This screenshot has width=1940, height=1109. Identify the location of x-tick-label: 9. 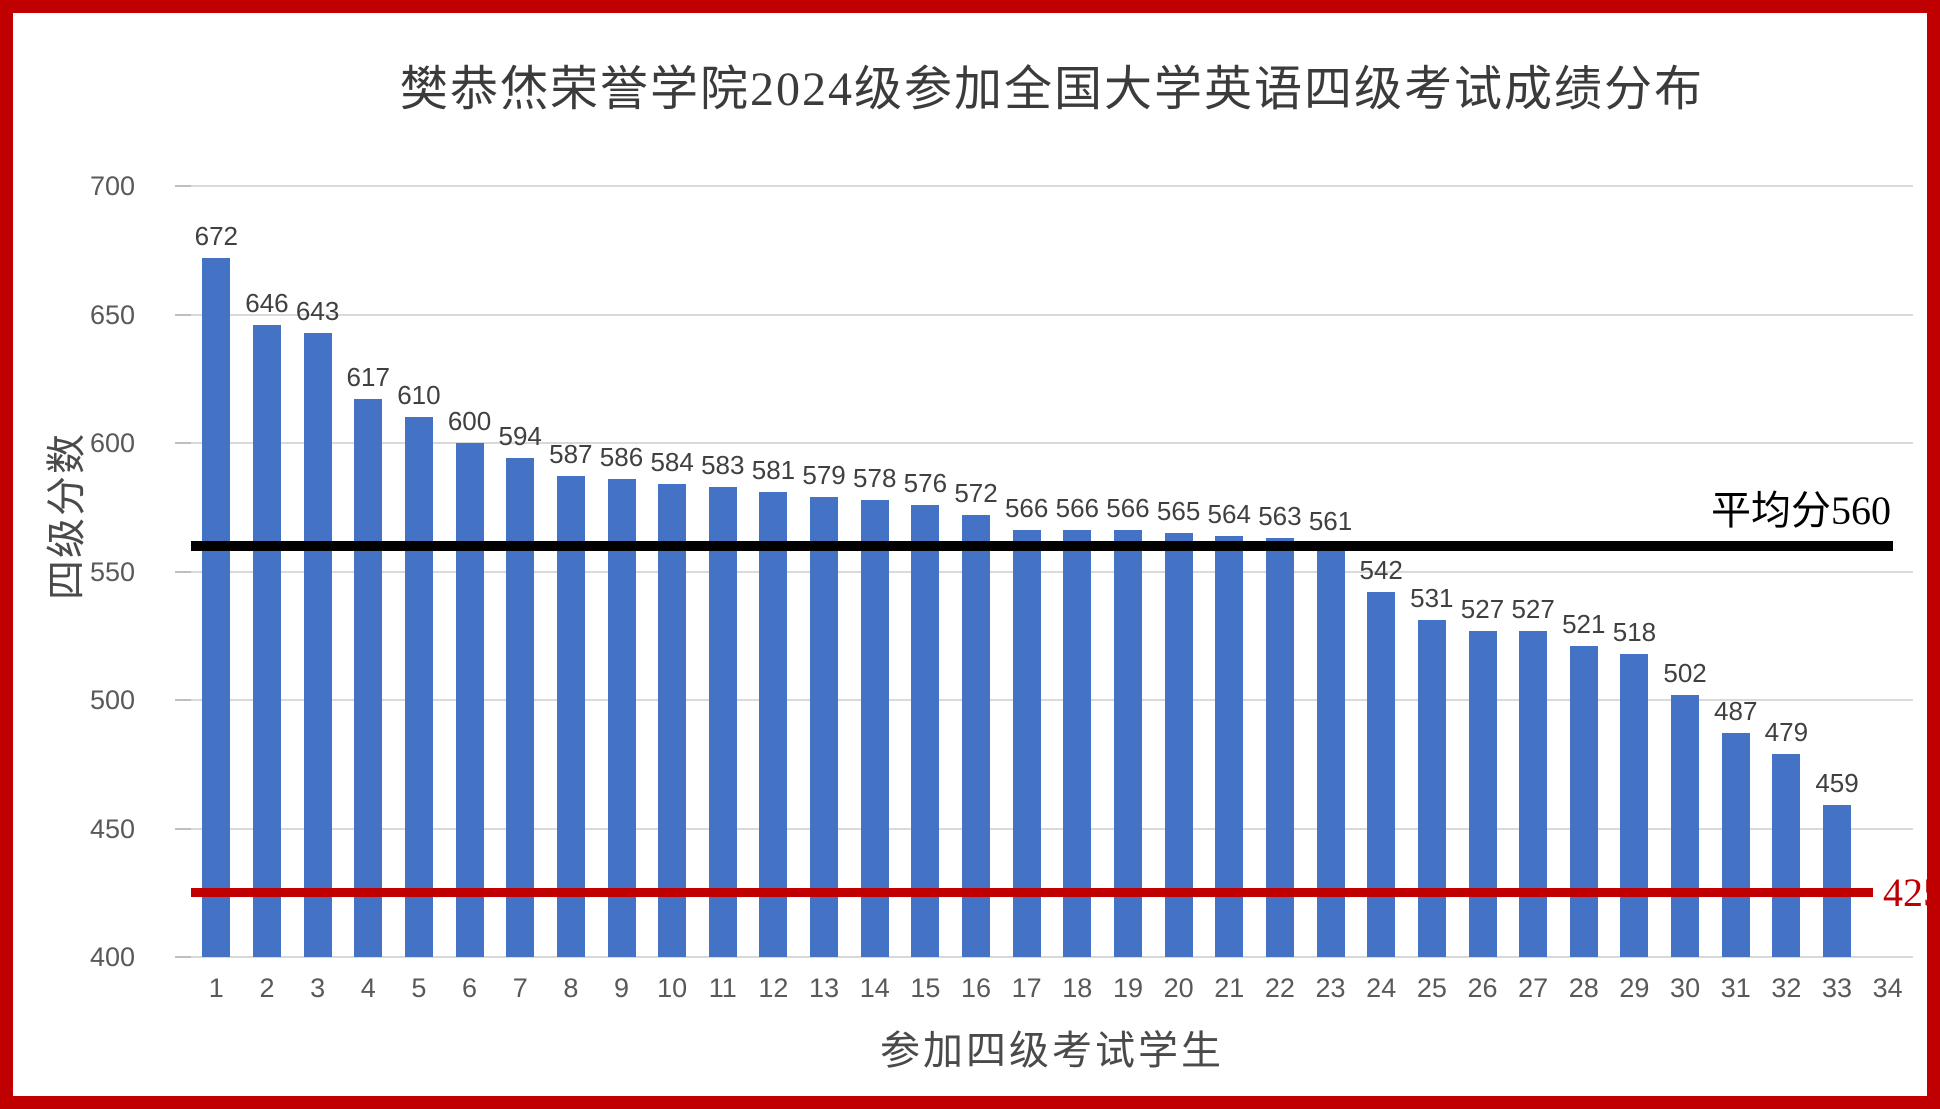
(621, 988).